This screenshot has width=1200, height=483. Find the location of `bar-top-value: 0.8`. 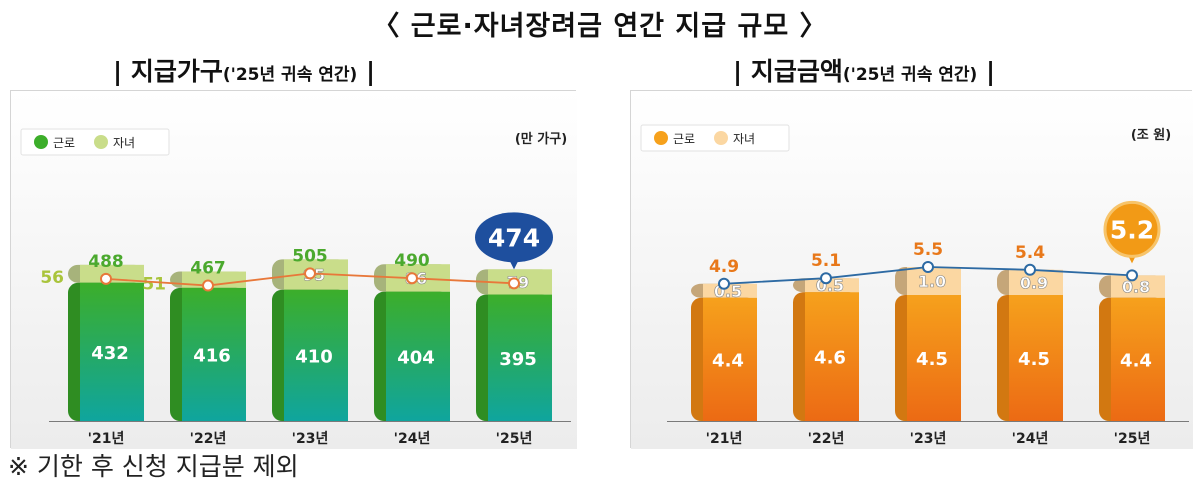

bar-top-value: 0.8 is located at coordinates (1136, 287).